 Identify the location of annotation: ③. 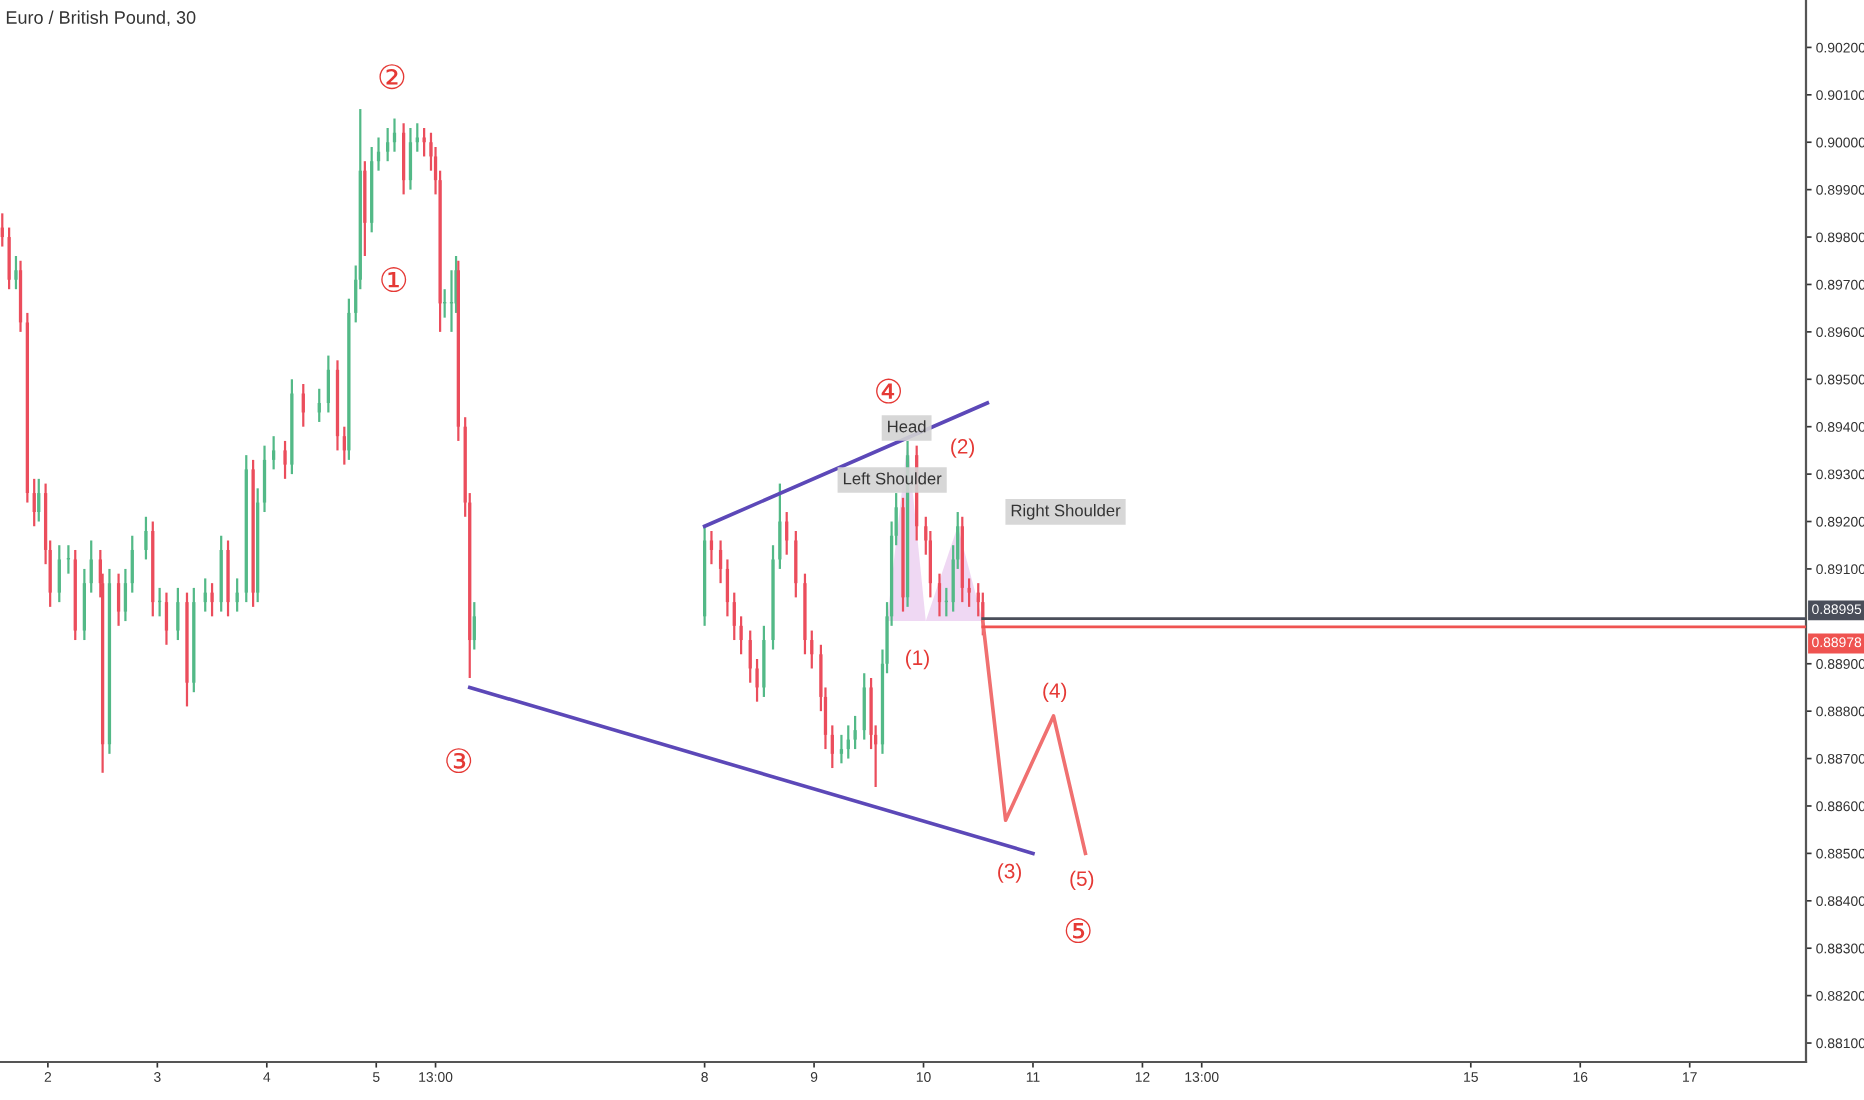
(459, 761).